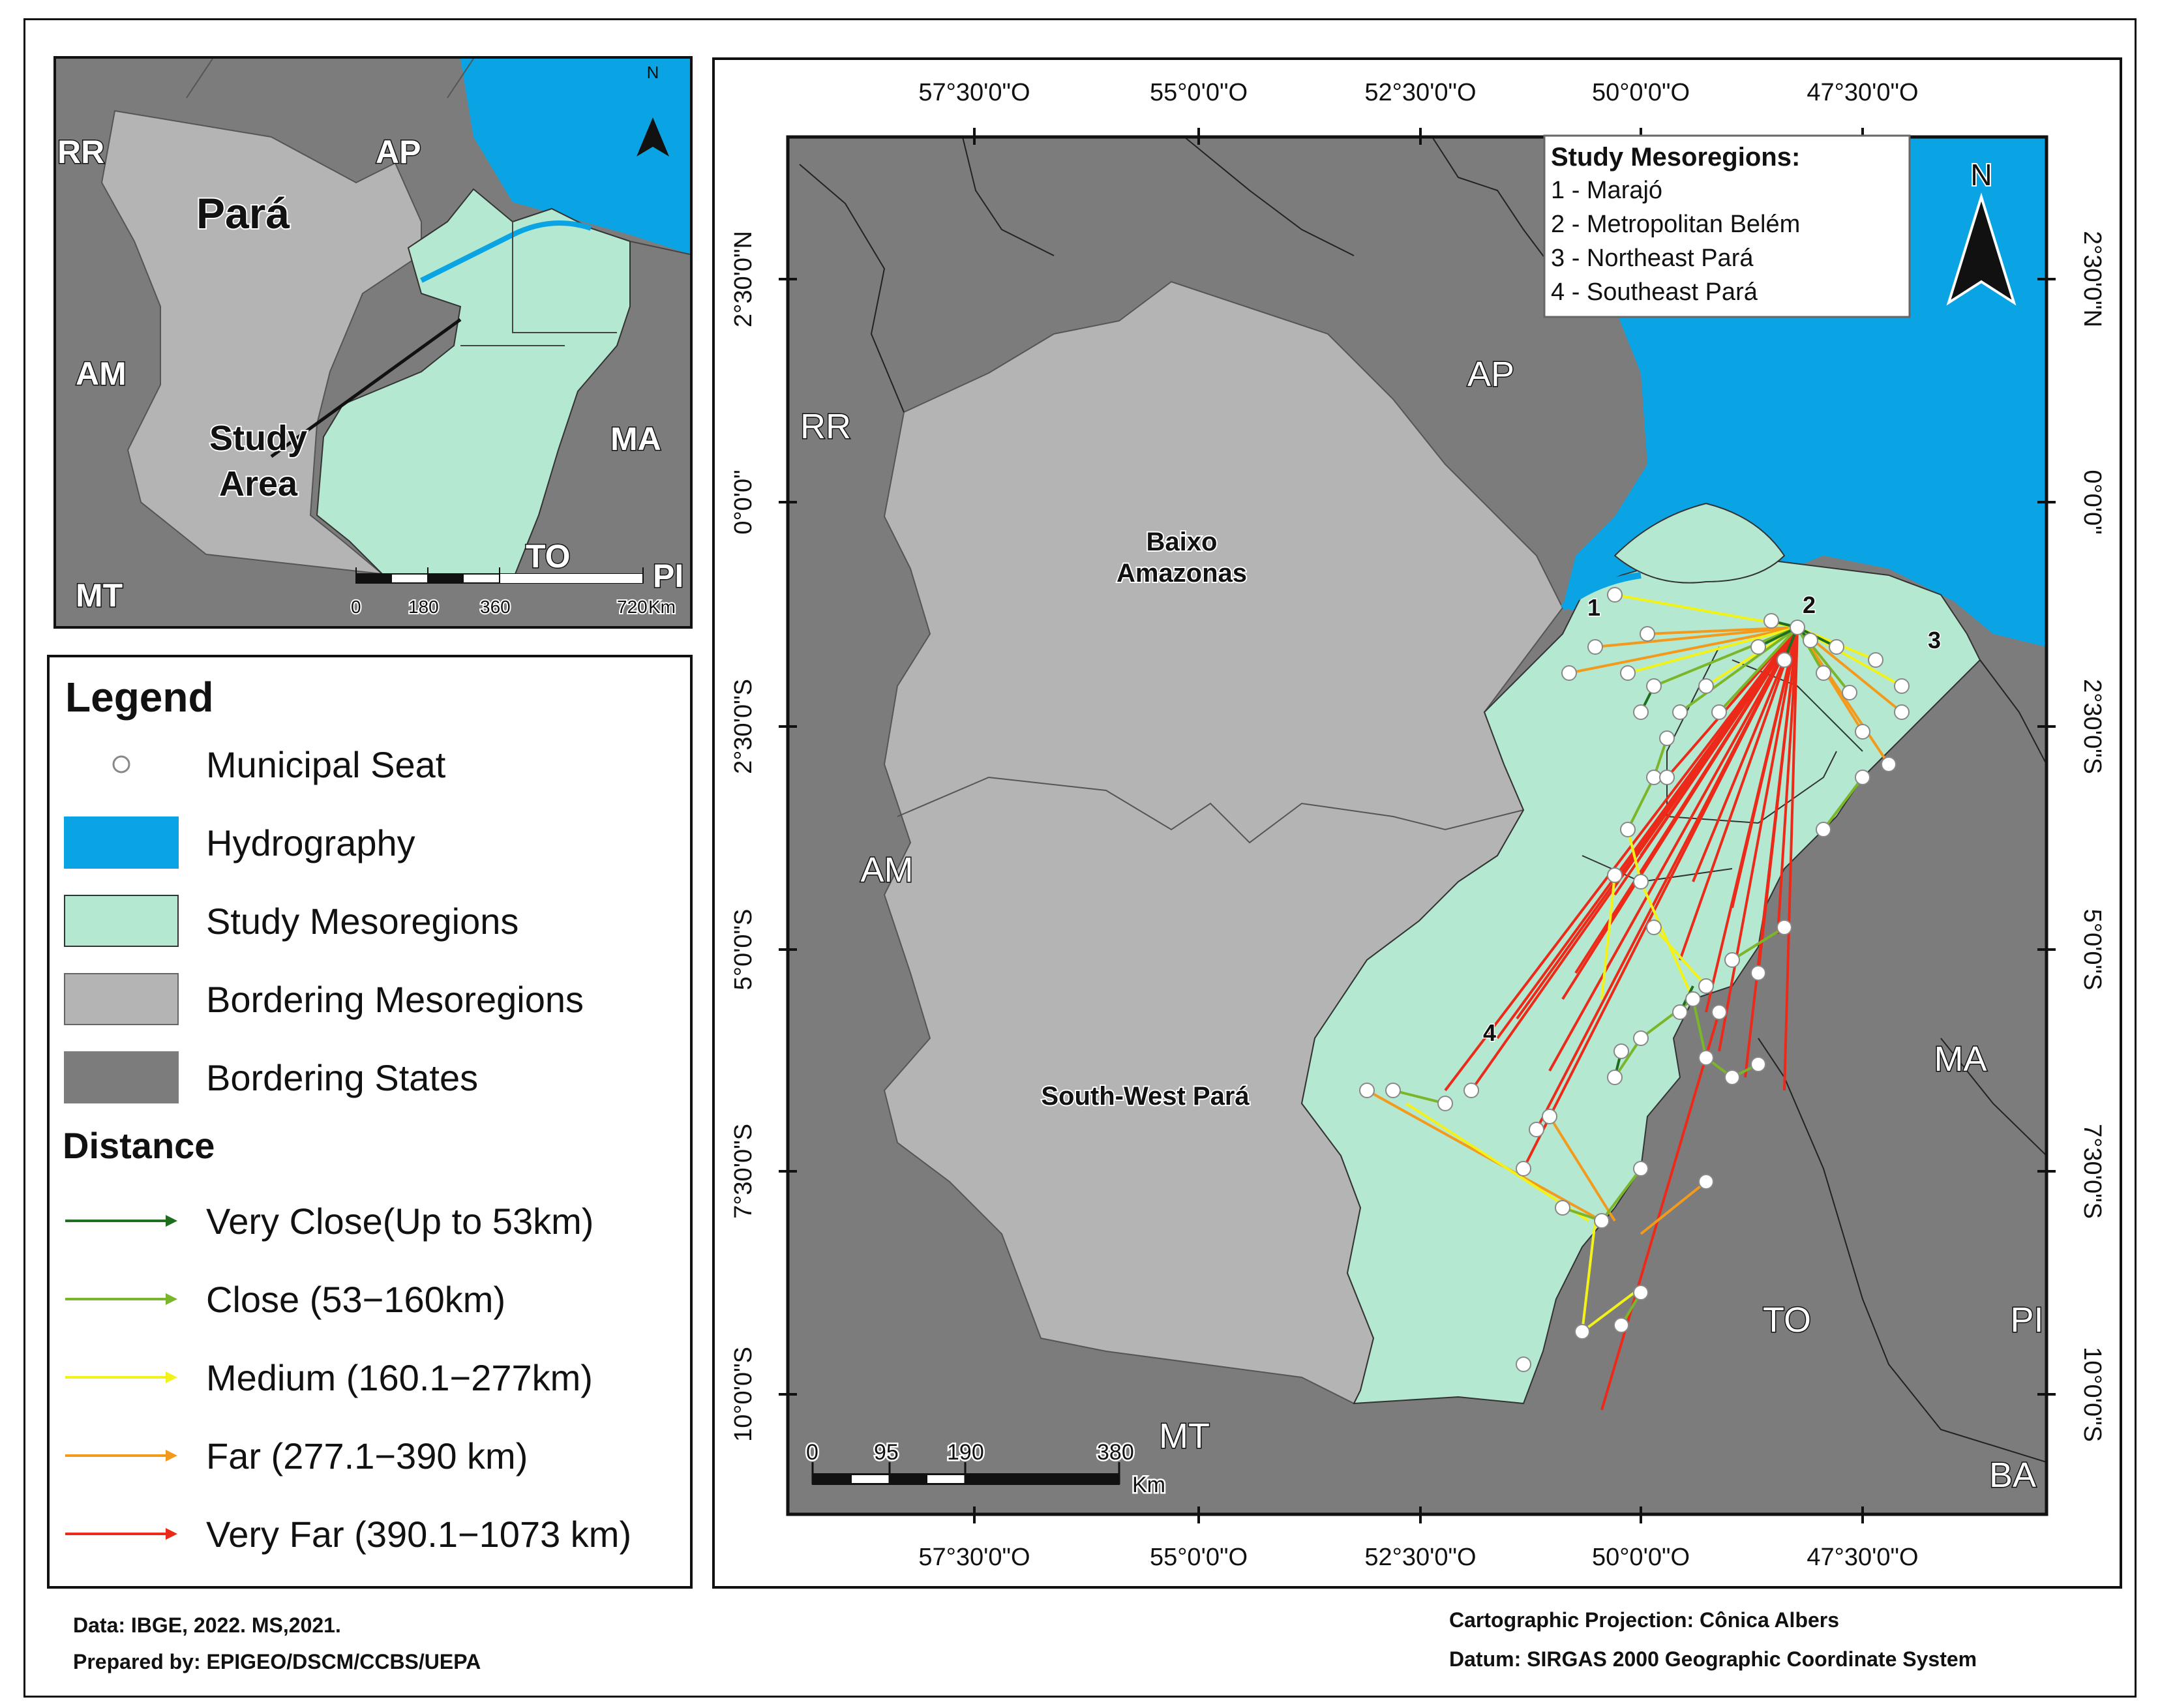 This screenshot has width=2175, height=1708. Describe the element at coordinates (376, 843) in the screenshot. I see `legend-item-hydrography: Hydrography` at that location.